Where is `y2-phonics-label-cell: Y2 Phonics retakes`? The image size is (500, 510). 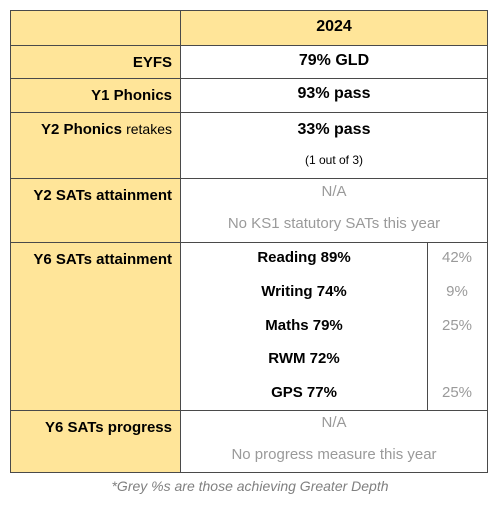
y2-phonics-label-cell: Y2 Phonics retakes is located at coordinates (96, 145).